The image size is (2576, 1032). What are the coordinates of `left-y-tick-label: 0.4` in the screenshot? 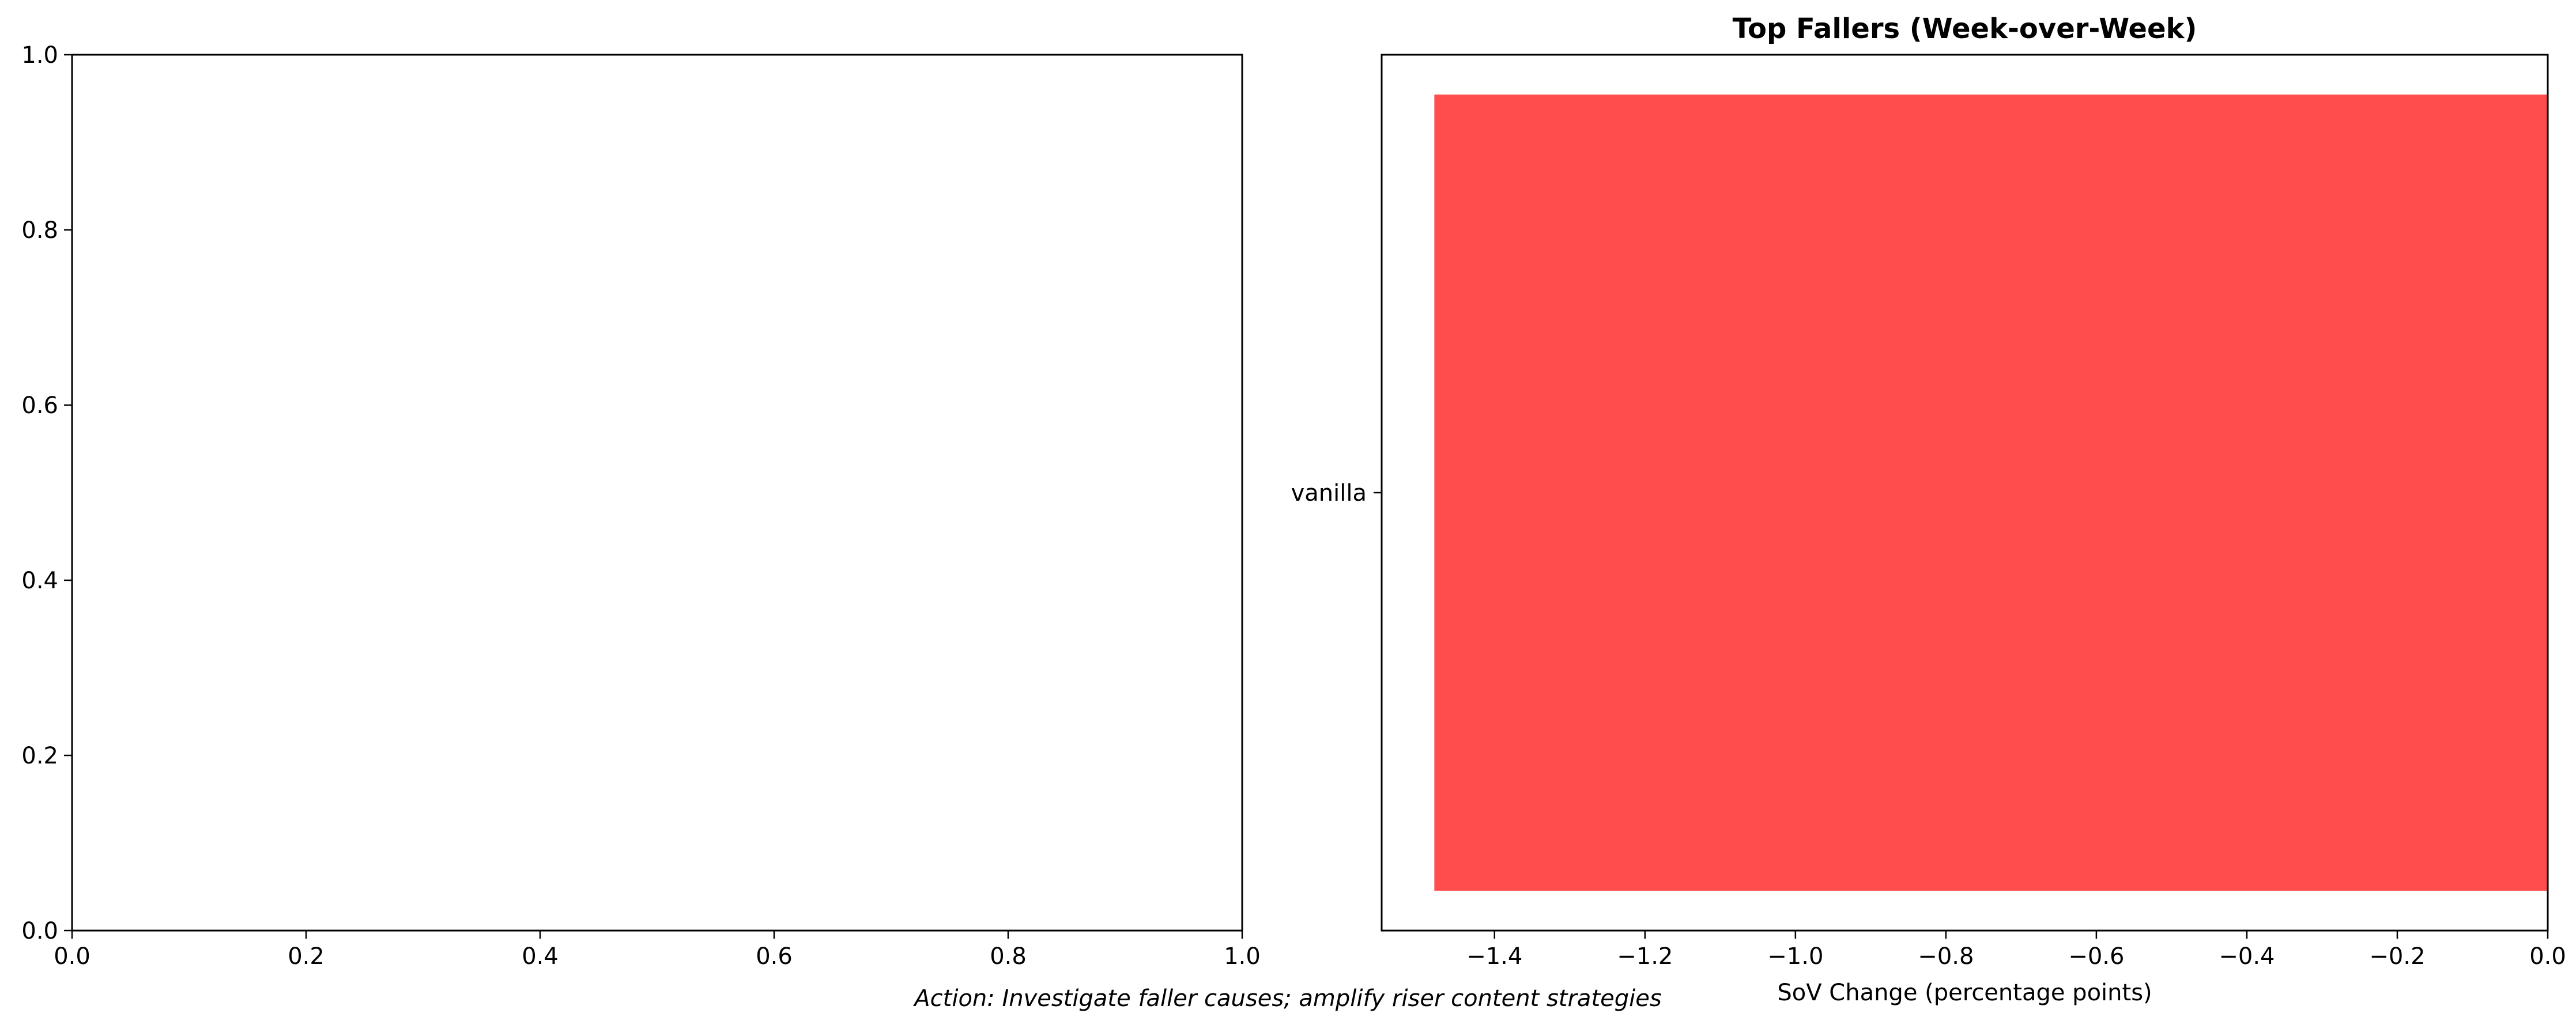 It's located at (39, 581).